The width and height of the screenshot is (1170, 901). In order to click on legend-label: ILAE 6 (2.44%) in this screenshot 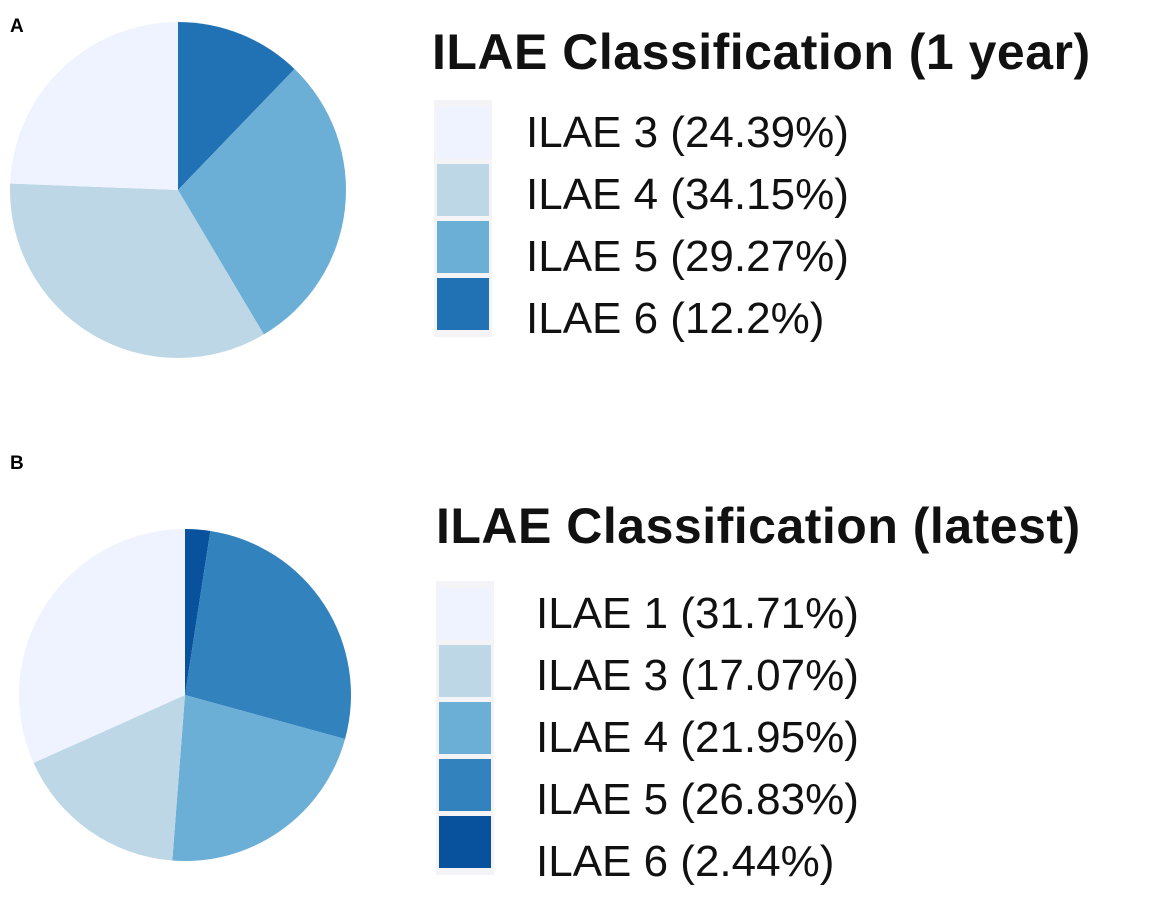, I will do `click(685, 861)`.